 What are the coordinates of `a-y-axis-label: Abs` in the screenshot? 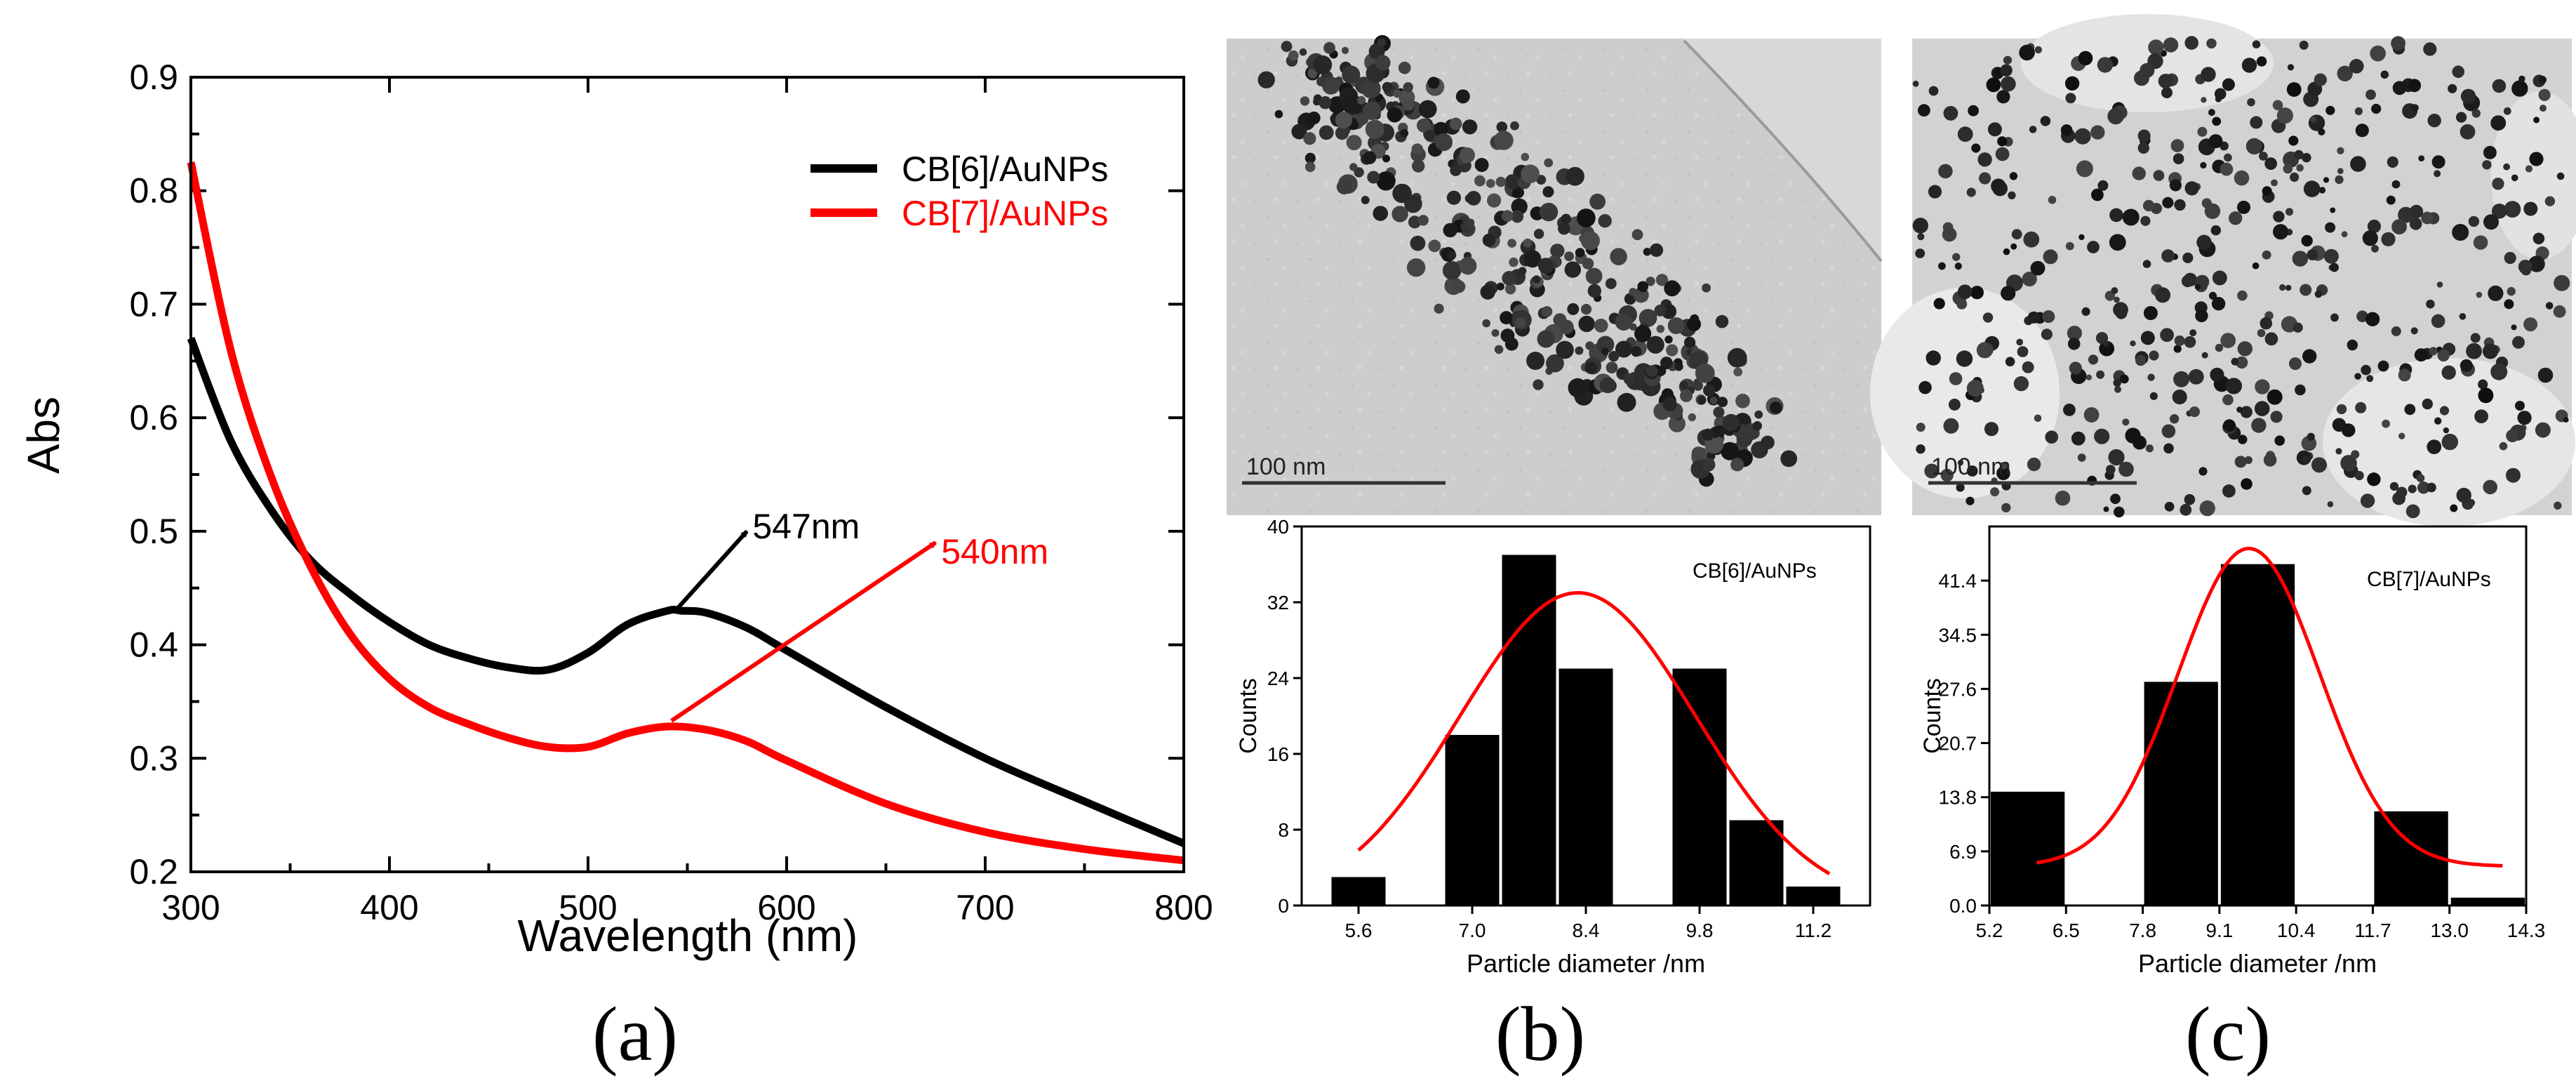 It's located at (43, 435).